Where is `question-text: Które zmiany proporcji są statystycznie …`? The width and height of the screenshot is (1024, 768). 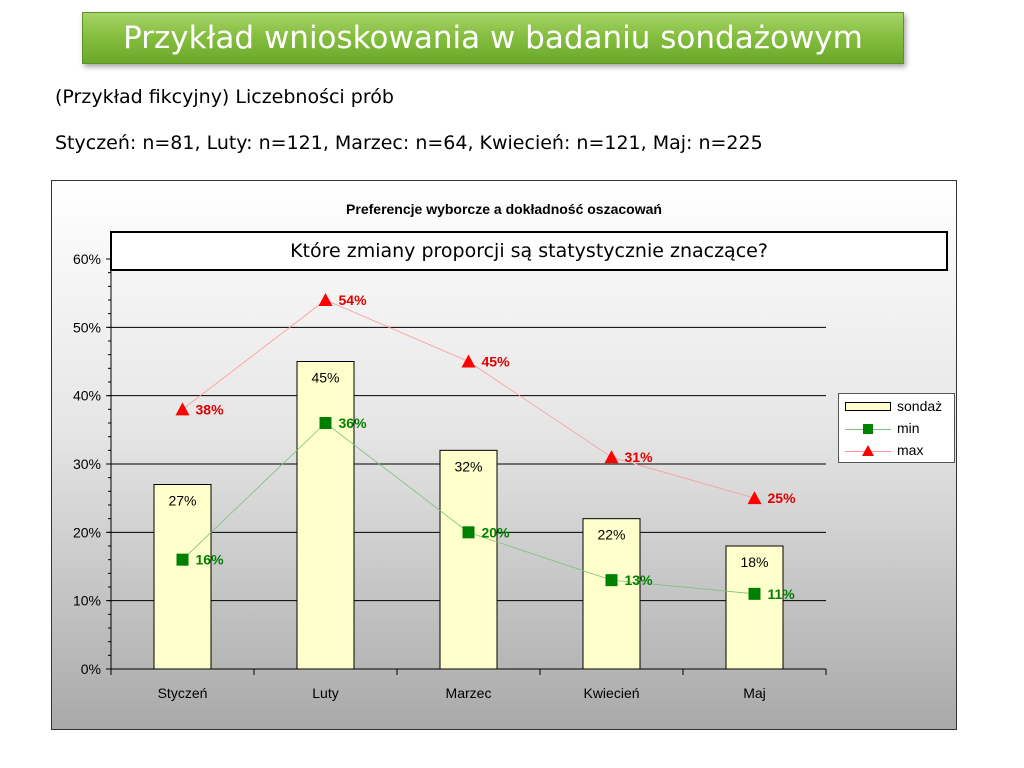
question-text: Które zmiany proporcji są statystycznie … is located at coordinates (529, 251).